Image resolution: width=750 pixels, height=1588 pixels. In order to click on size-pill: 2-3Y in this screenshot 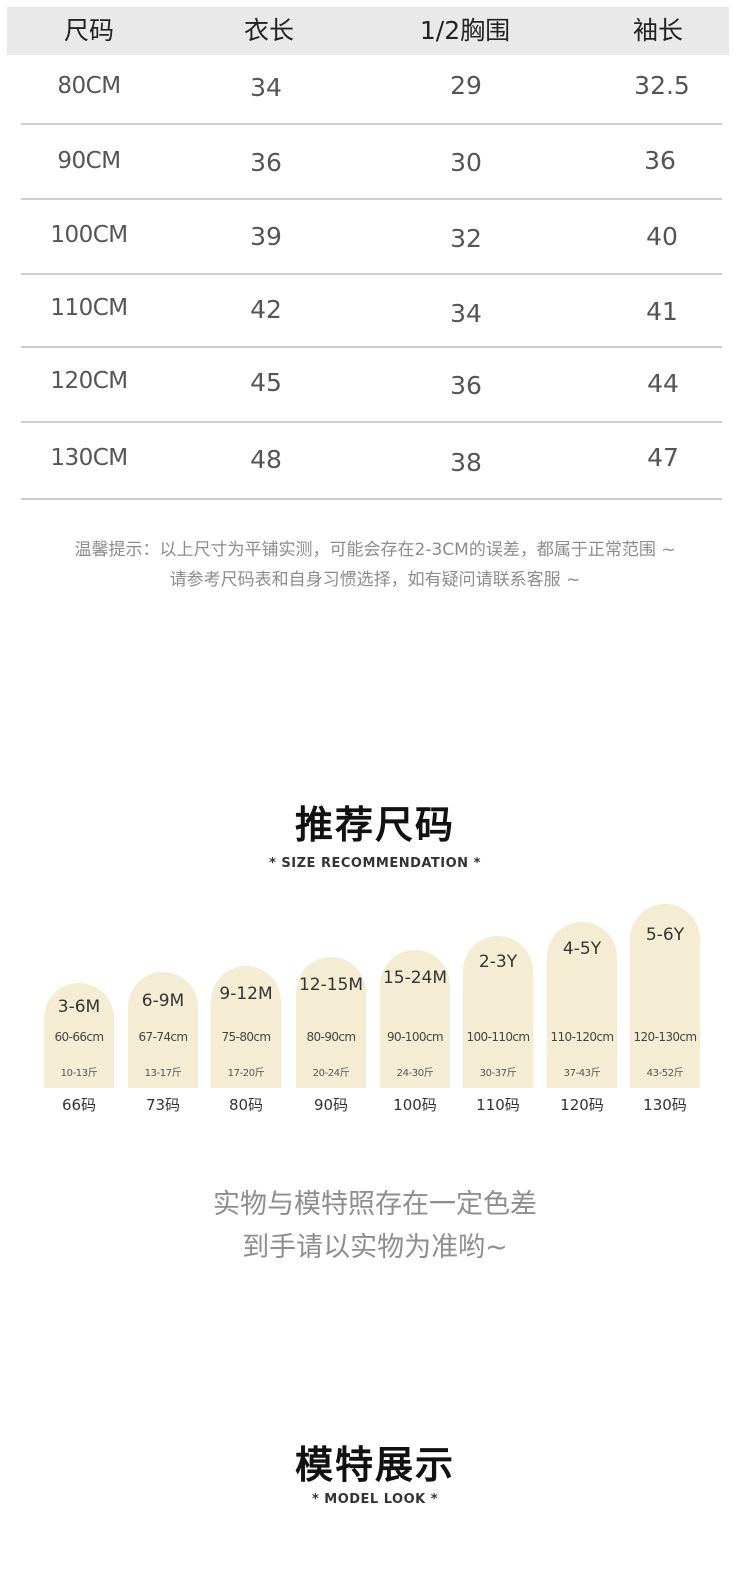, I will do `click(498, 1012)`.